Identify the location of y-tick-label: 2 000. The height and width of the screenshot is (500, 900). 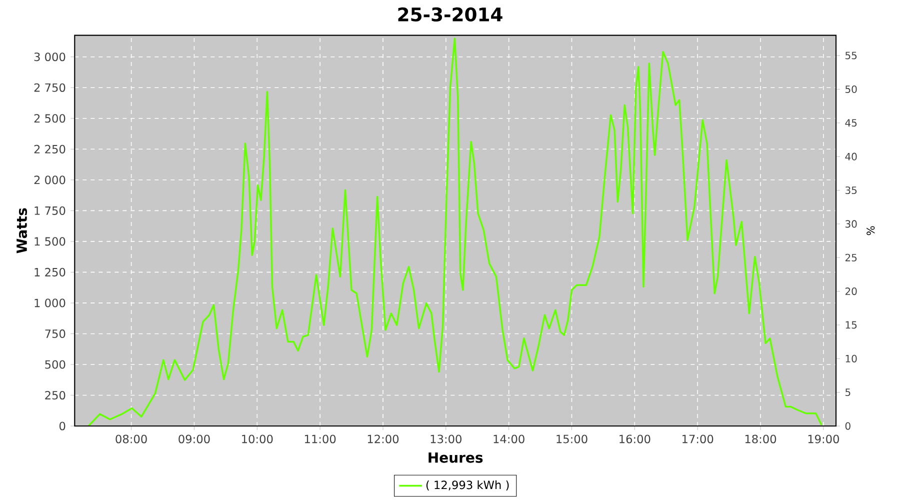
(50, 180).